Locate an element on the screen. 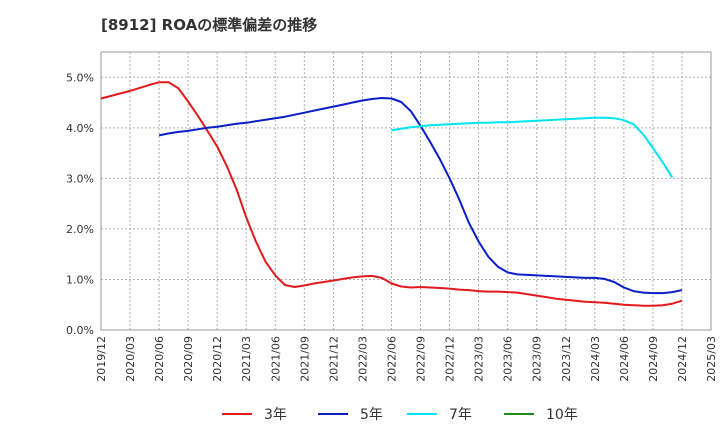  x-tick-label: 2020/06 is located at coordinates (159, 359).